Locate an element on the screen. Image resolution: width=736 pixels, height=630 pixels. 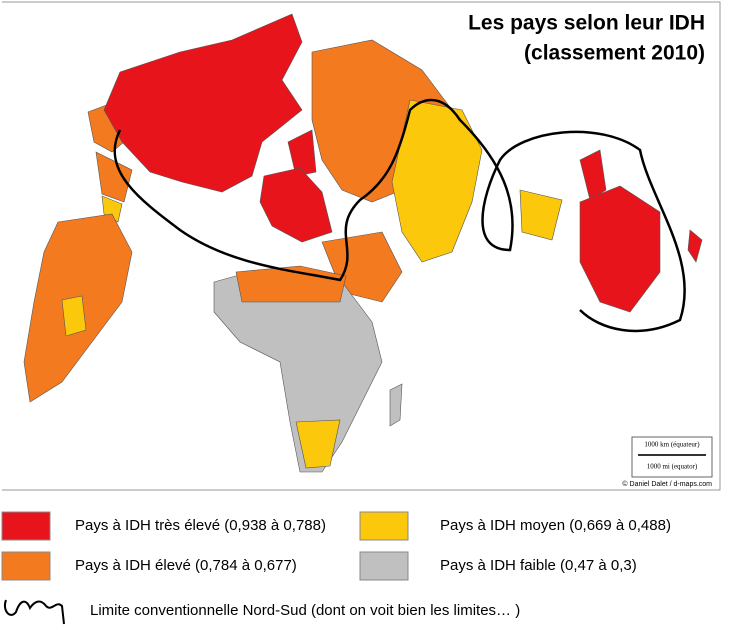
scale-box is located at coordinates (672, 457).